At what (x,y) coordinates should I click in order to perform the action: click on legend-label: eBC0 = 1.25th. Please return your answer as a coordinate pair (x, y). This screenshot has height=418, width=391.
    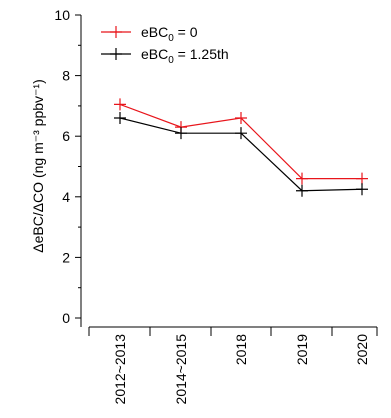
    Looking at the image, I should click on (185, 56).